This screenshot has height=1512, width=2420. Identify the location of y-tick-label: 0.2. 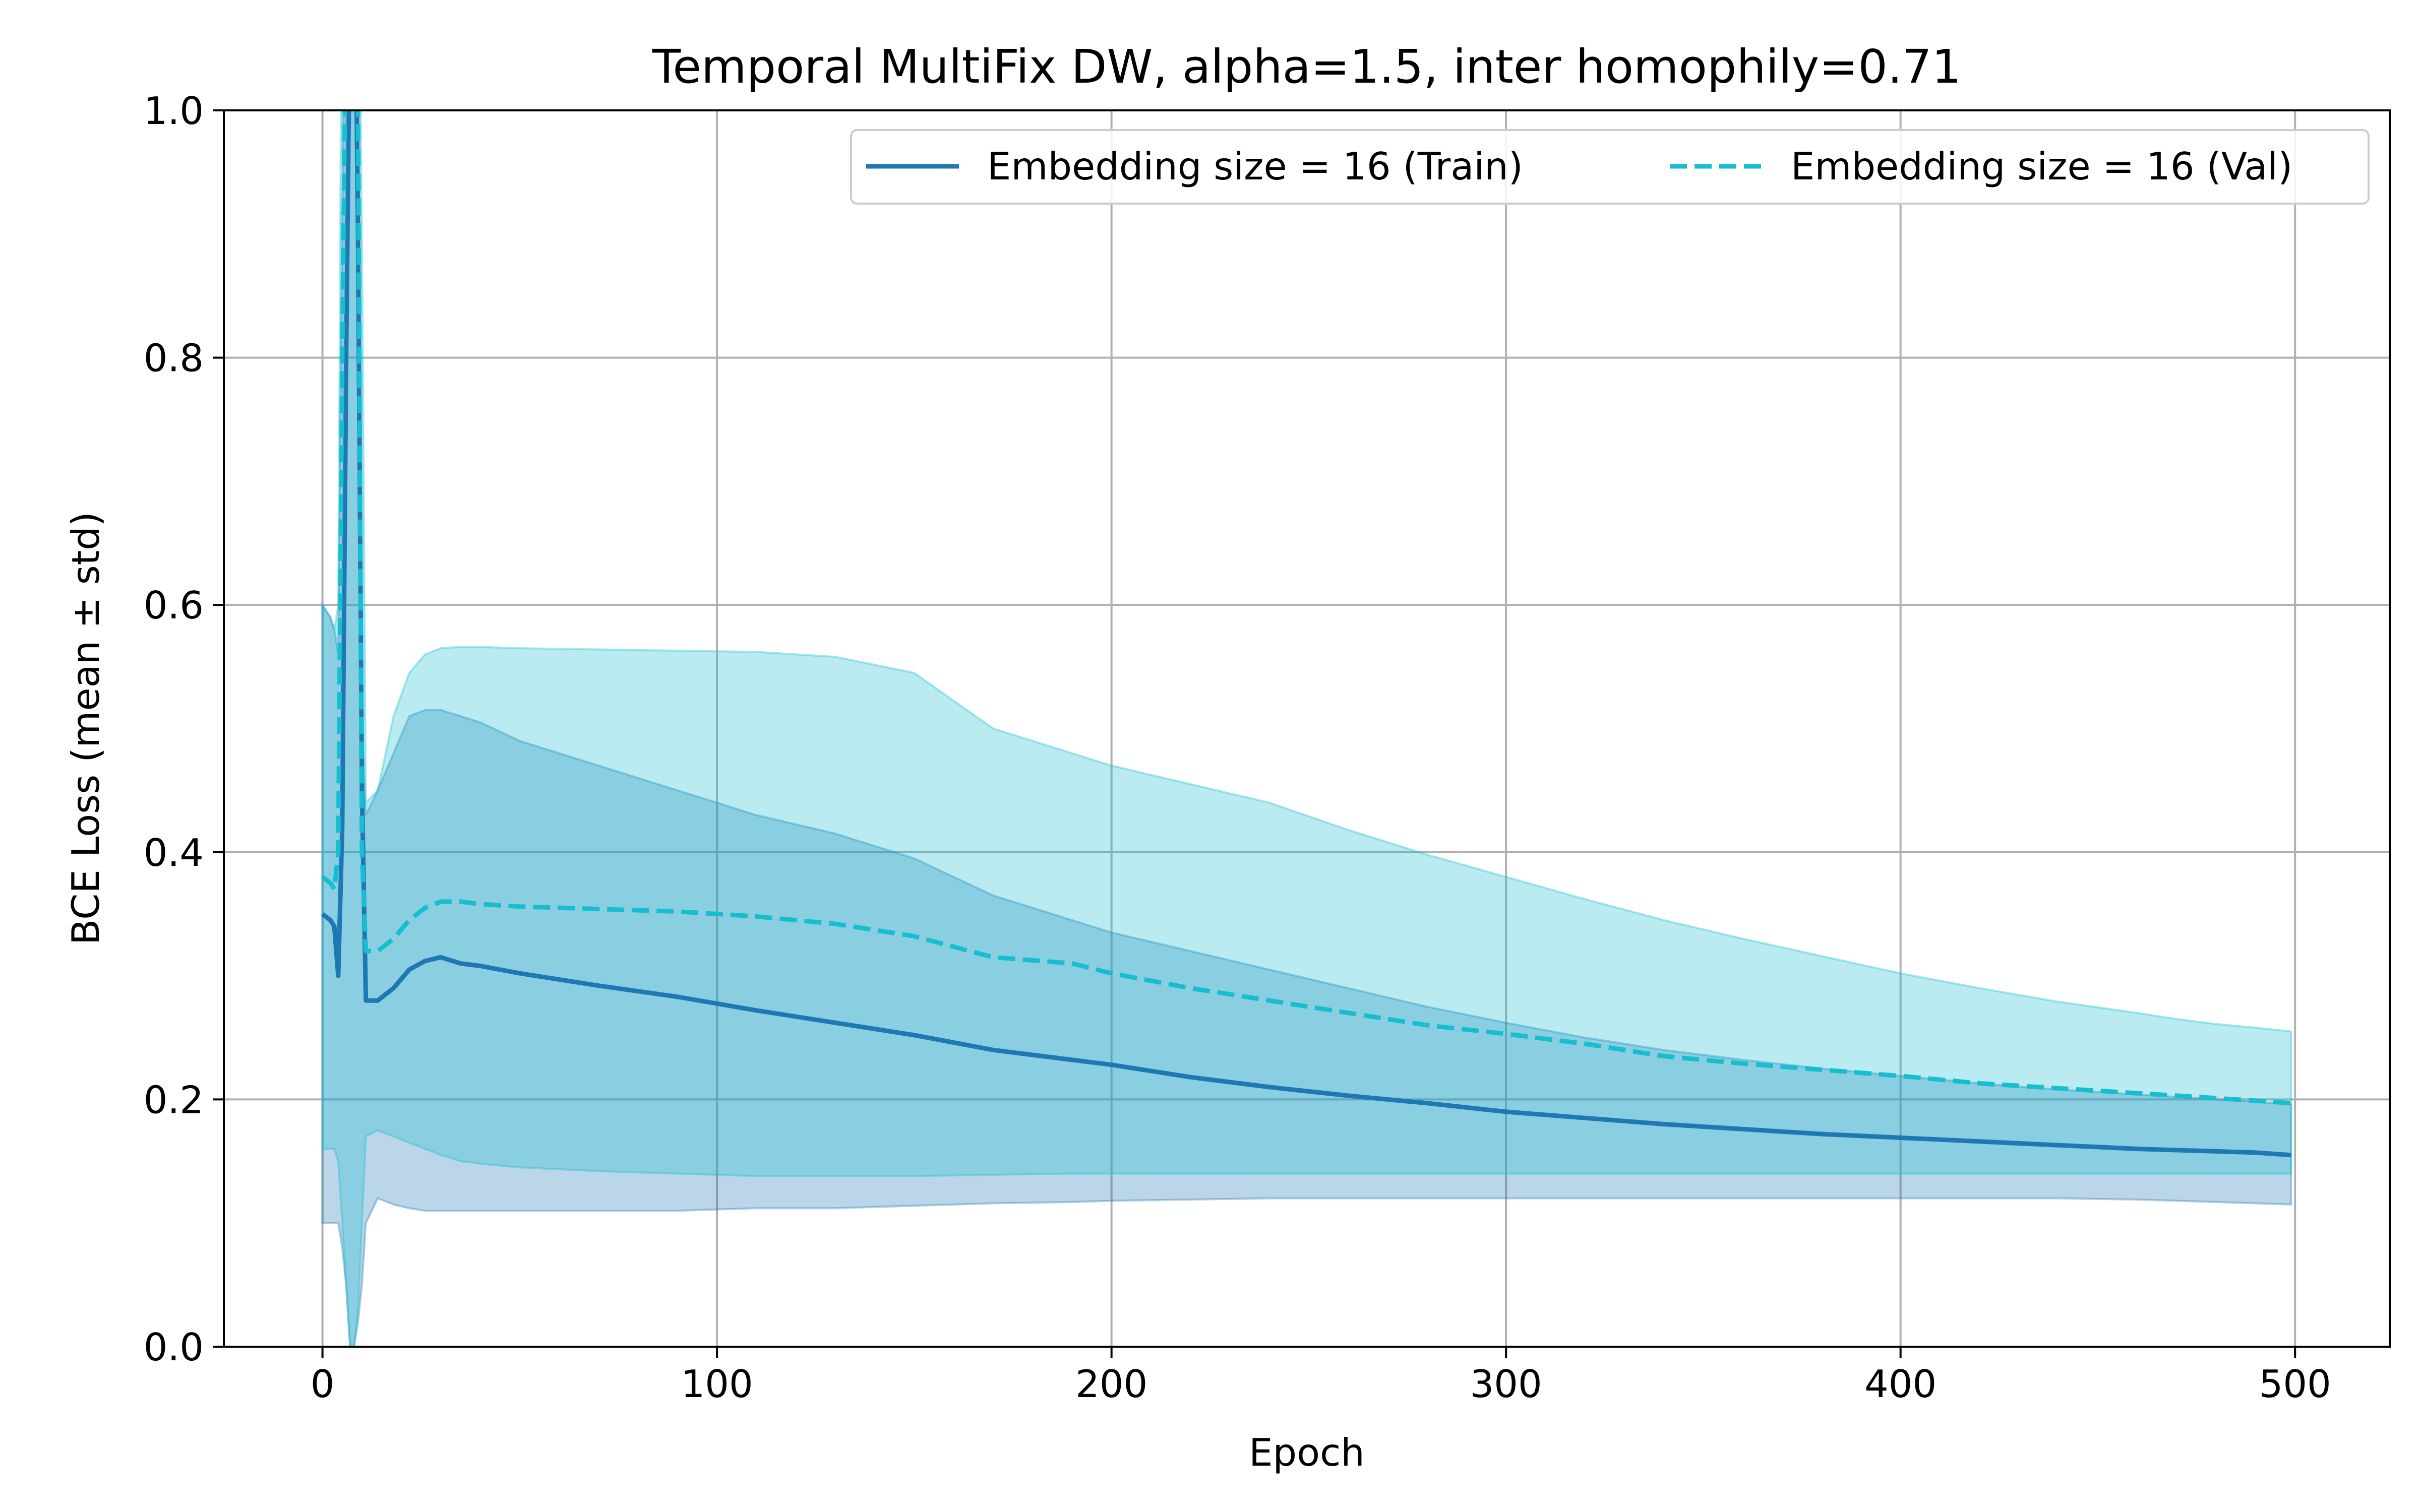
(174, 1100).